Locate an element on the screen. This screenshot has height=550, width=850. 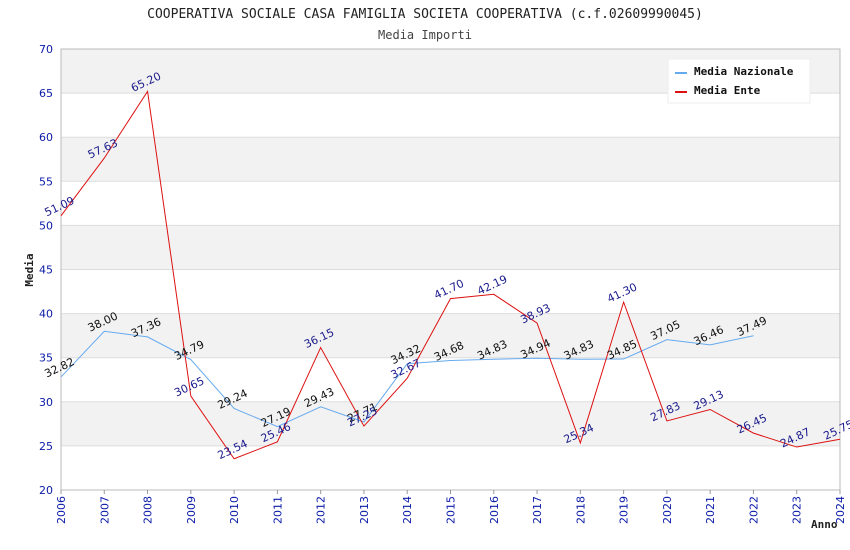
x-tick-label: 2021 is located at coordinates (710, 510).